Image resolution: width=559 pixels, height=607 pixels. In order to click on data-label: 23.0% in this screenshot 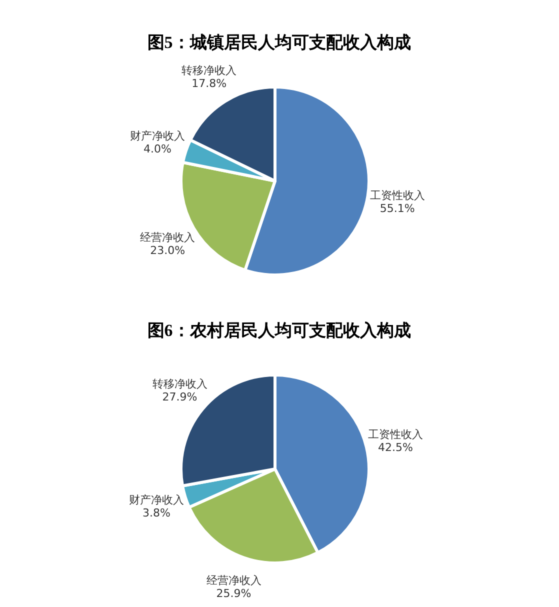, I will do `click(168, 250)`.